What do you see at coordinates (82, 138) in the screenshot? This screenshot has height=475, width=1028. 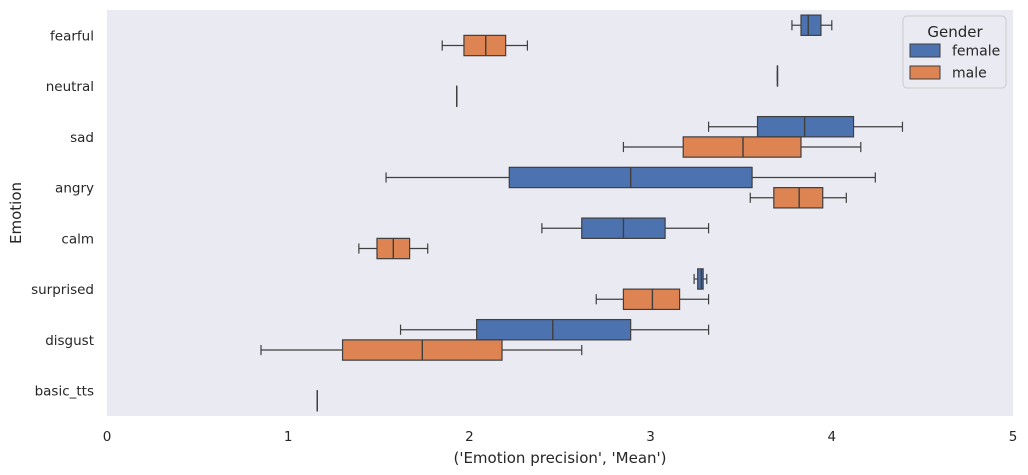 I see `y-tick-sad: sad` at bounding box center [82, 138].